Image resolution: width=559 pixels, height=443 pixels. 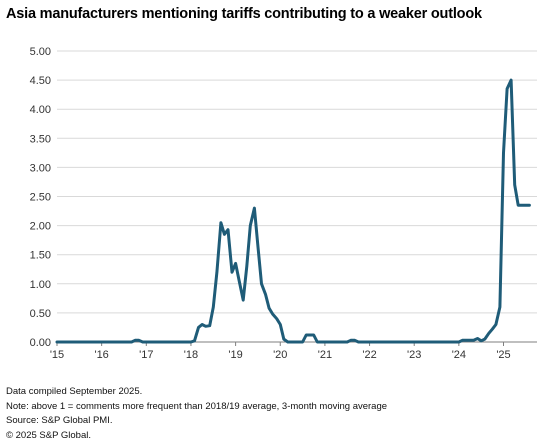 What do you see at coordinates (235, 355) in the screenshot?
I see `x-tick-label: '19` at bounding box center [235, 355].